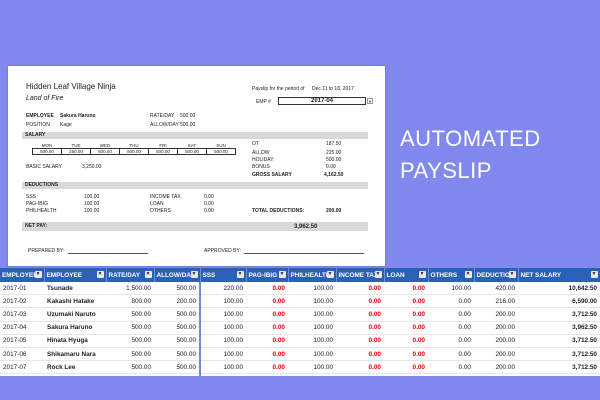  Describe the element at coordinates (406, 275) in the screenshot. I see `column-header: LOAN ▼` at that location.